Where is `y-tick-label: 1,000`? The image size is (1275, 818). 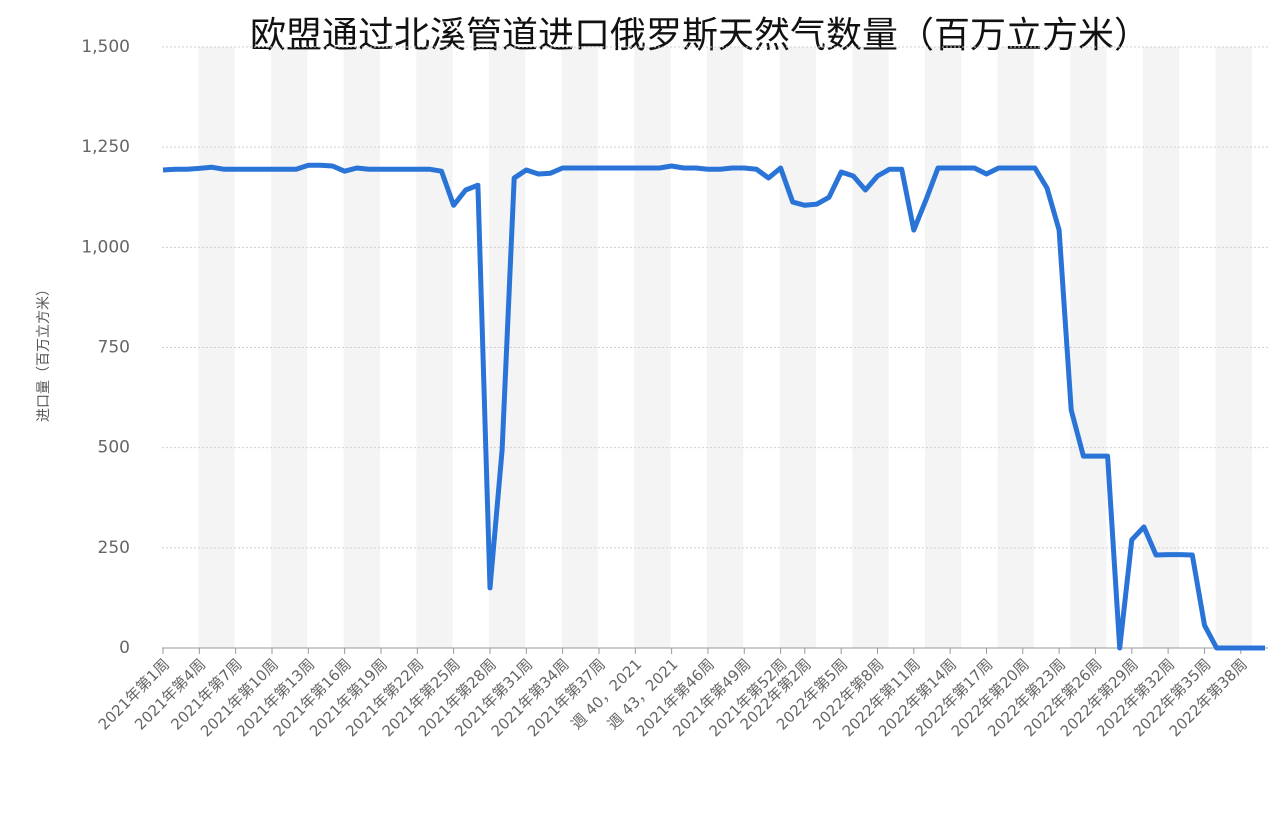 y-tick-label: 1,000 is located at coordinates (105, 247).